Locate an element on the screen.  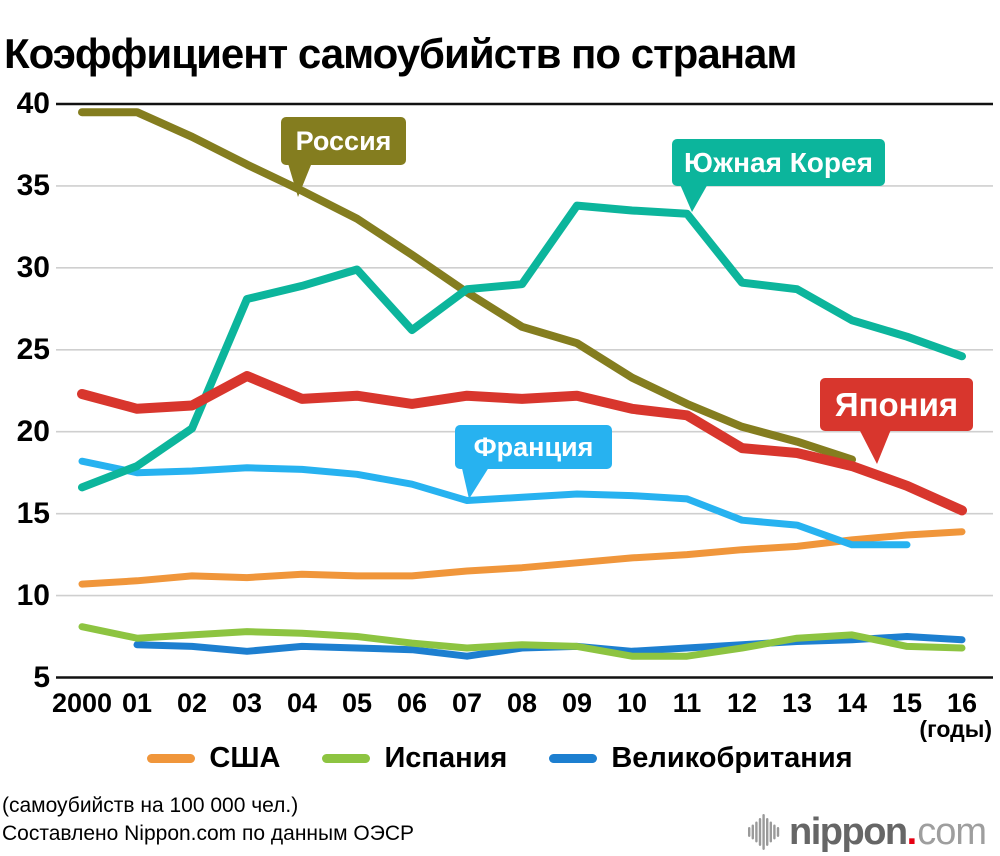
x-tick-label-08: 08 is located at coordinates (522, 703).